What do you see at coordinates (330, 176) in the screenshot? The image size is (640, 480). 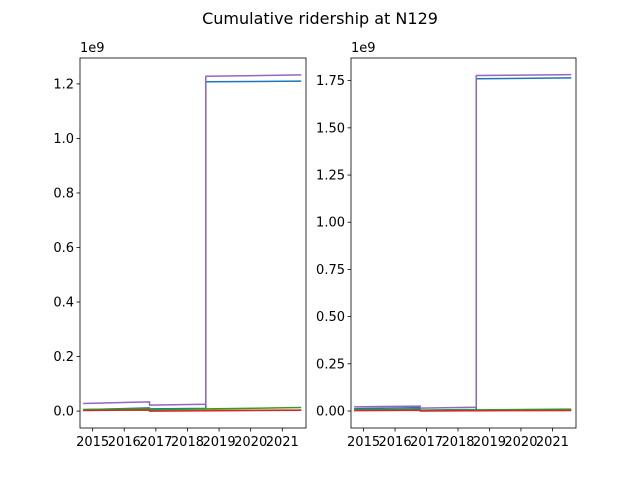 I see `y-tick-label: 1.25` at bounding box center [330, 176].